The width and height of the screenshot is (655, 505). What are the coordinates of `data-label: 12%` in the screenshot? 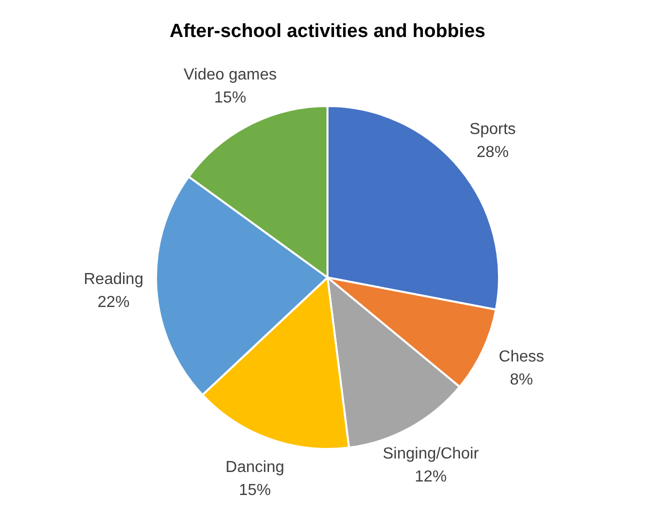 It's located at (430, 477).